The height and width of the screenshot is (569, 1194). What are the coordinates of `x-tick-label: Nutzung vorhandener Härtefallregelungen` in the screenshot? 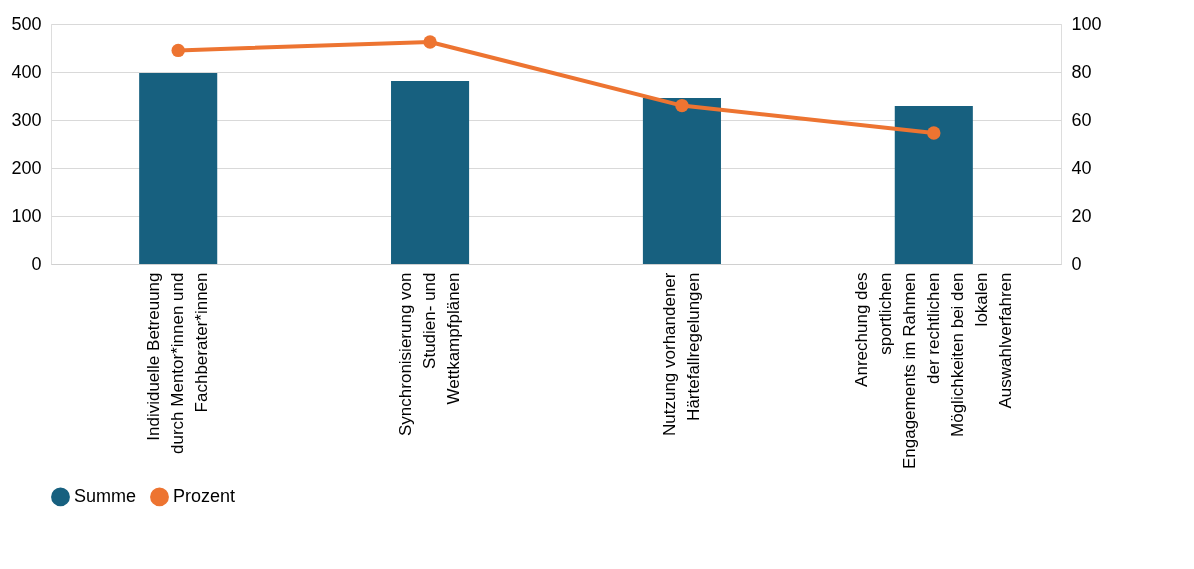 It's located at (681, 354).